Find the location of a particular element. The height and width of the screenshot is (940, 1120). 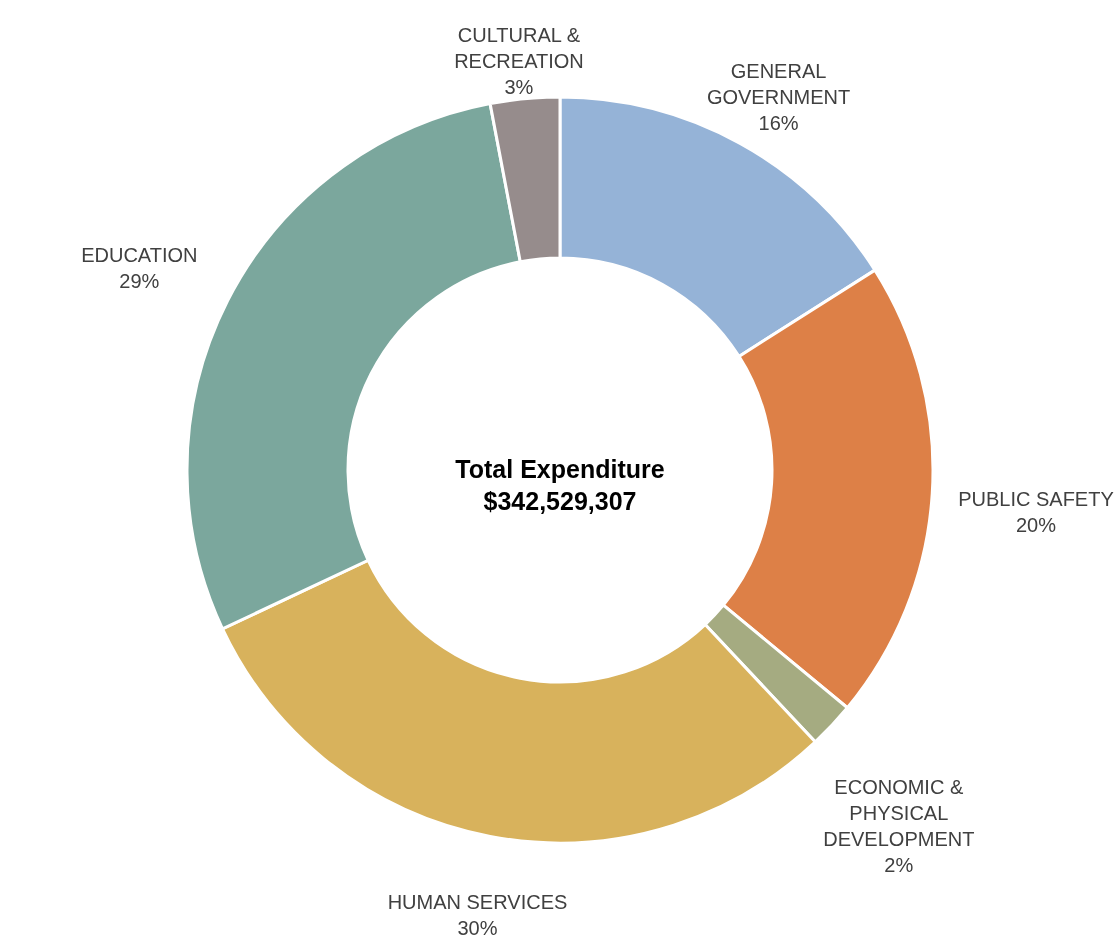

slice-label: EDUCATION is located at coordinates (139, 254).